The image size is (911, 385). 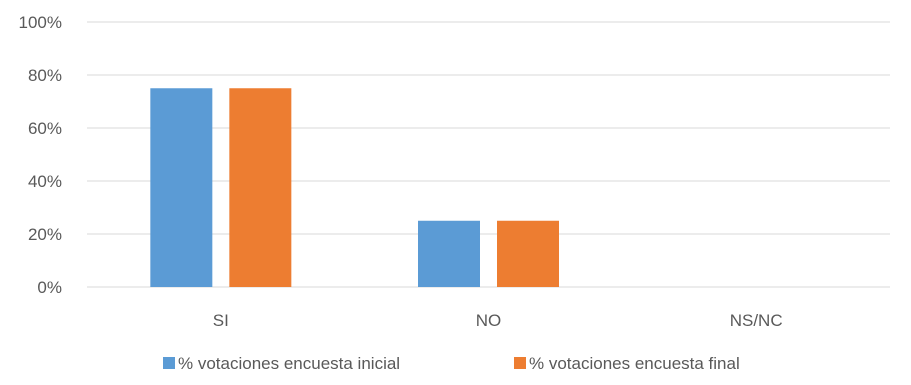 I want to click on y-axis-ticks: 0% 20% 40% 60% 80% 100%, so click(x=40, y=155).